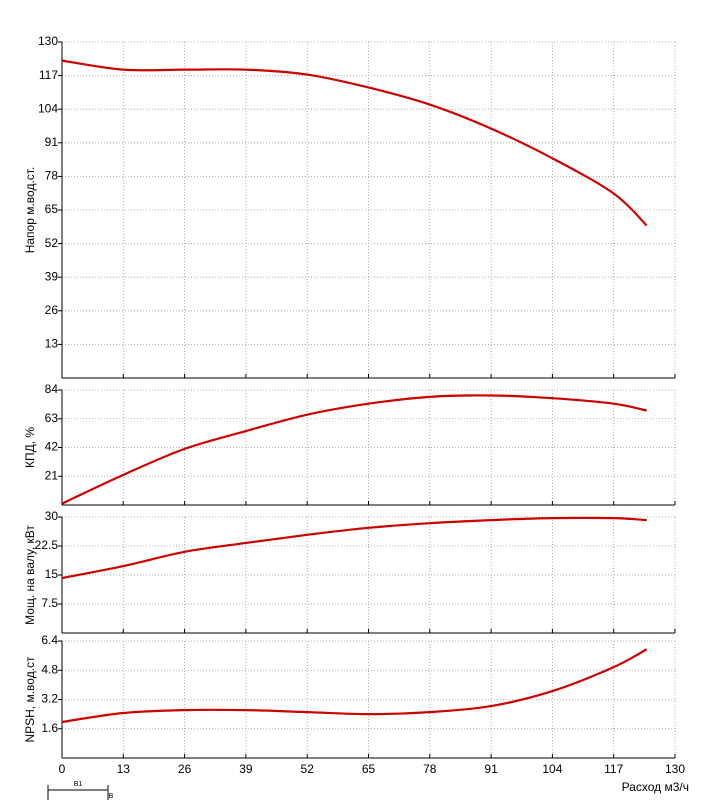  Describe the element at coordinates (48, 108) in the screenshot. I see `y-tick-label: 104` at that location.